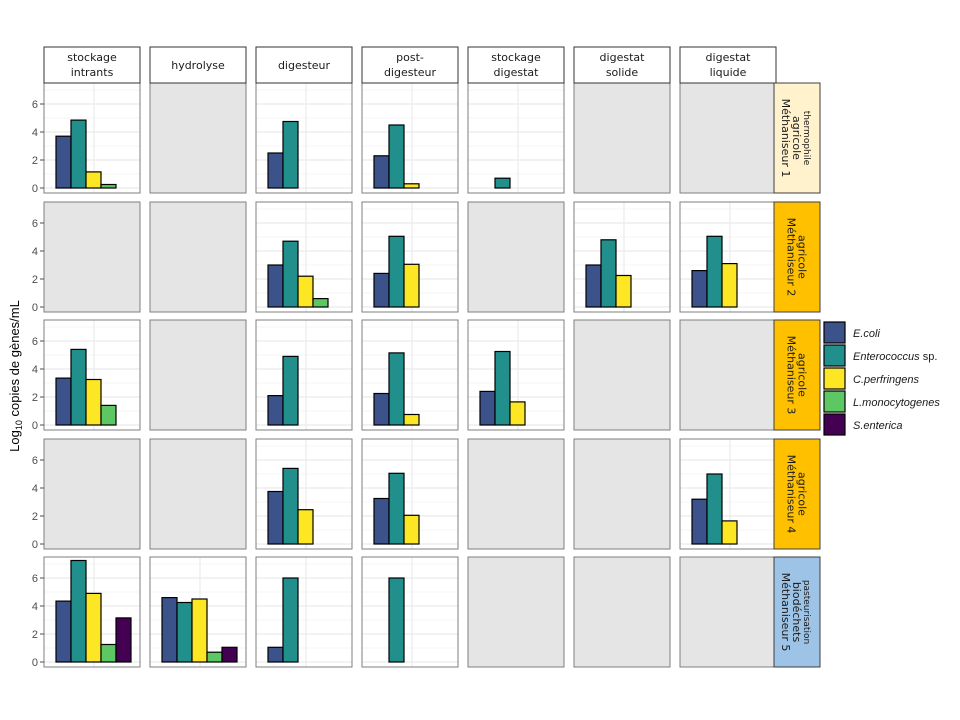 The width and height of the screenshot is (960, 720). Describe the element at coordinates (622, 72) in the screenshot. I see `column-strip-label: solide` at that location.